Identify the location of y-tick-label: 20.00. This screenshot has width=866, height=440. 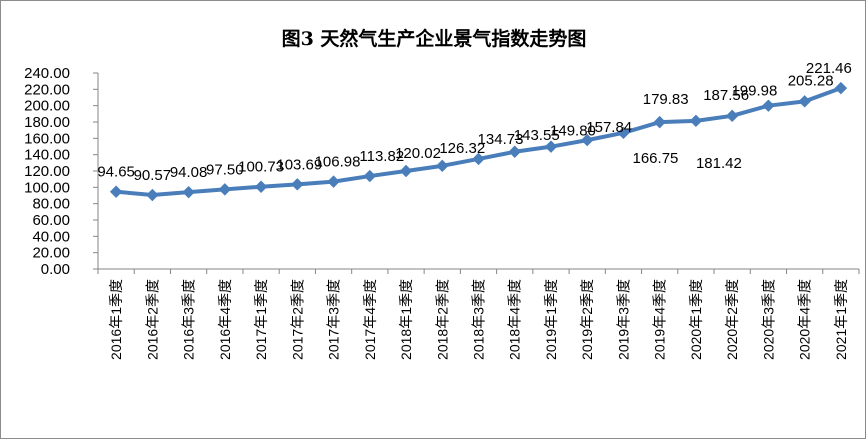
(51, 253).